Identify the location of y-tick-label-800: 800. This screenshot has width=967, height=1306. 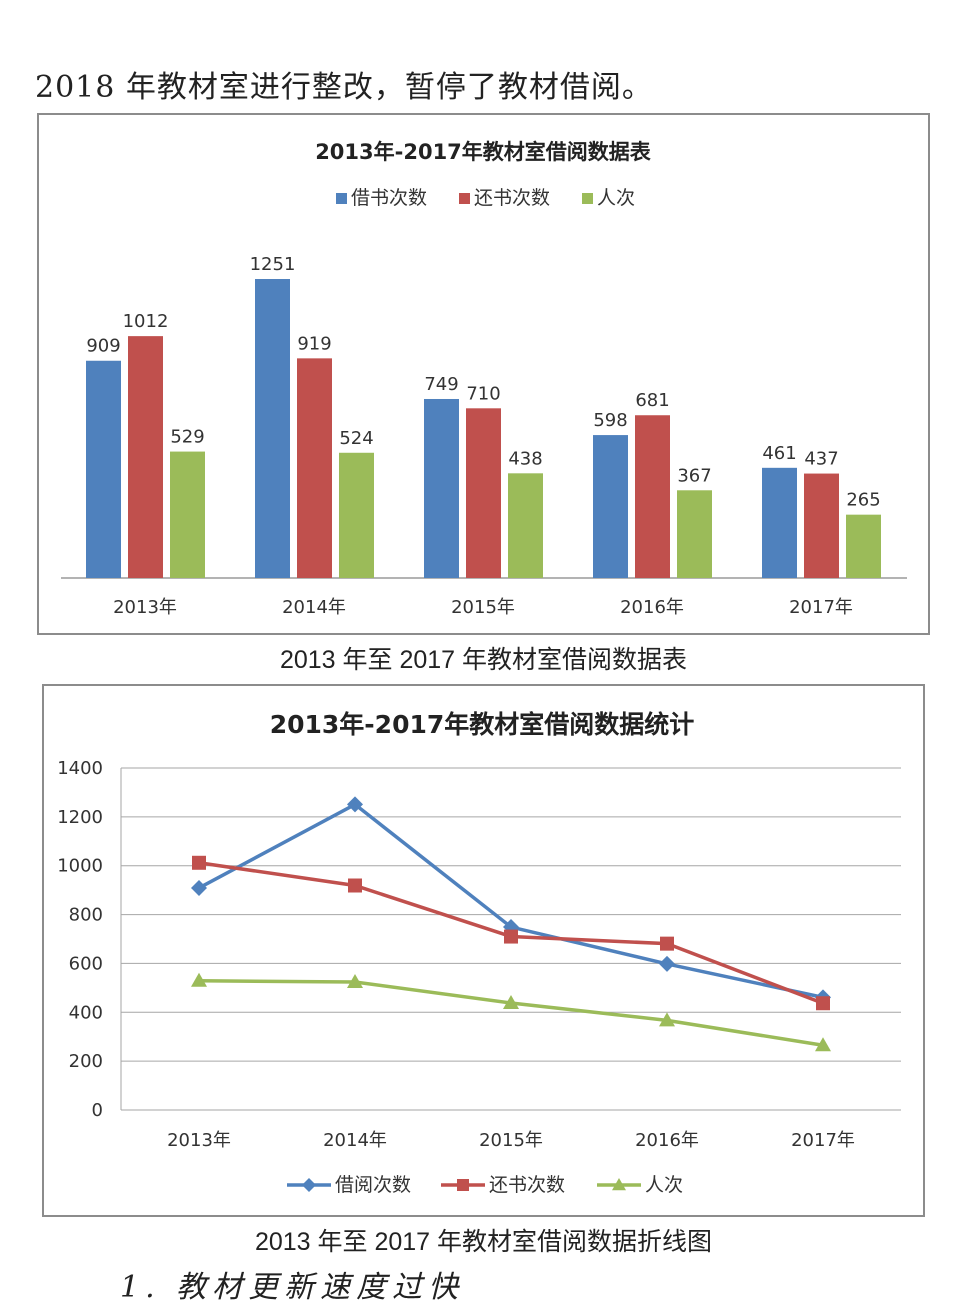
(86, 915).